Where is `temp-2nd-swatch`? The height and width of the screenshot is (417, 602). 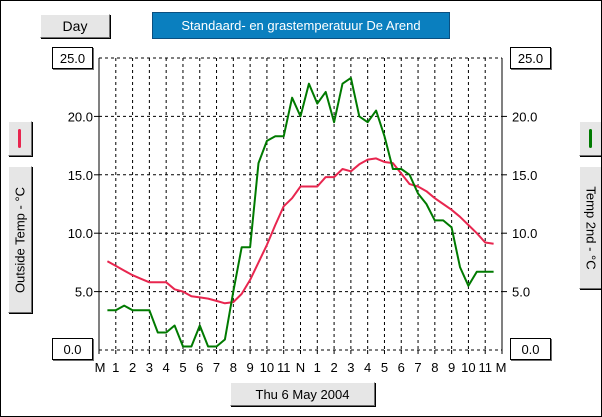 temp-2nd-swatch is located at coordinates (590, 138).